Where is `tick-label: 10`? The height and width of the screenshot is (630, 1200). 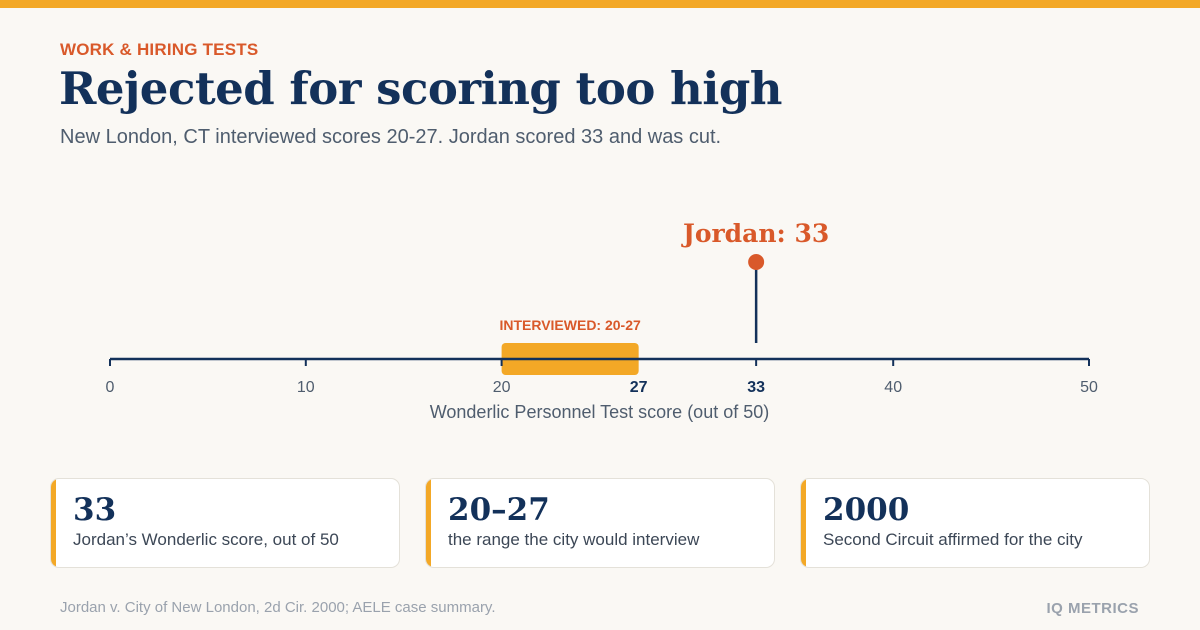 tick-label: 10 is located at coordinates (306, 387).